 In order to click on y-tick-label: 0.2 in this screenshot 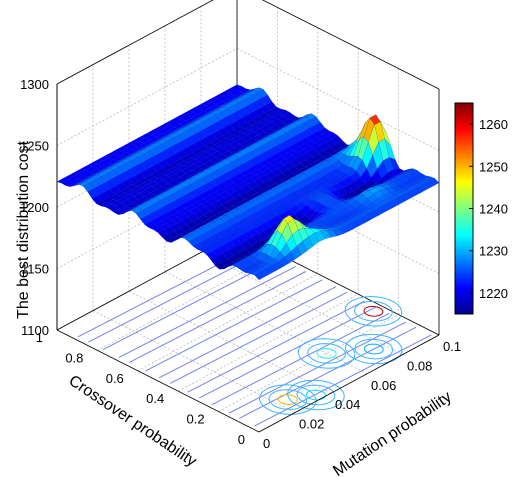, I will do `click(196, 419)`.